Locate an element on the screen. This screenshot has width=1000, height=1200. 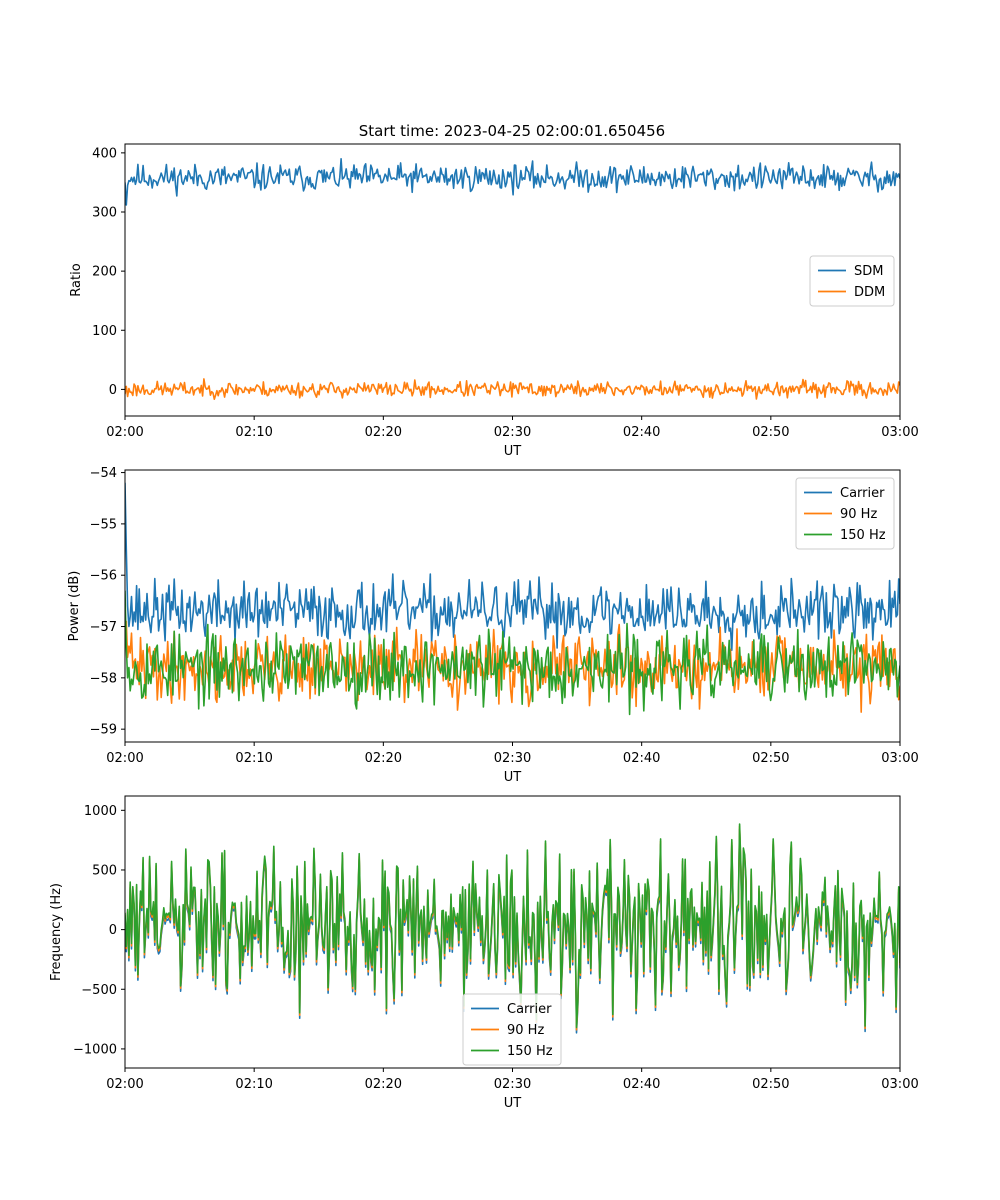
chart-title: Start time: 2023-04-25 02:00:01.650456 is located at coordinates (512, 131).